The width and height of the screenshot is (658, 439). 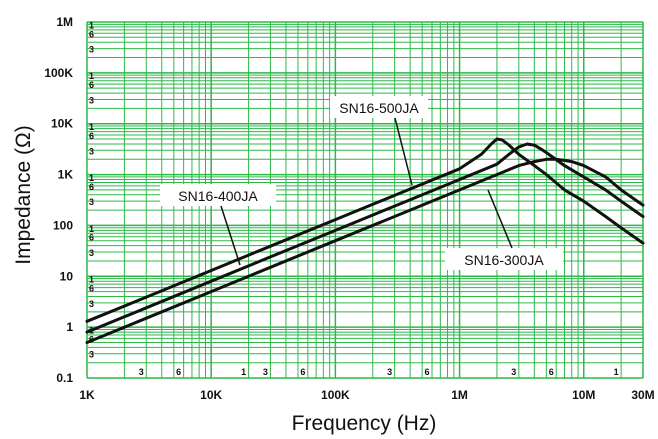 What do you see at coordinates (69, 327) in the screenshot?
I see `y-tick-label: 1` at bounding box center [69, 327].